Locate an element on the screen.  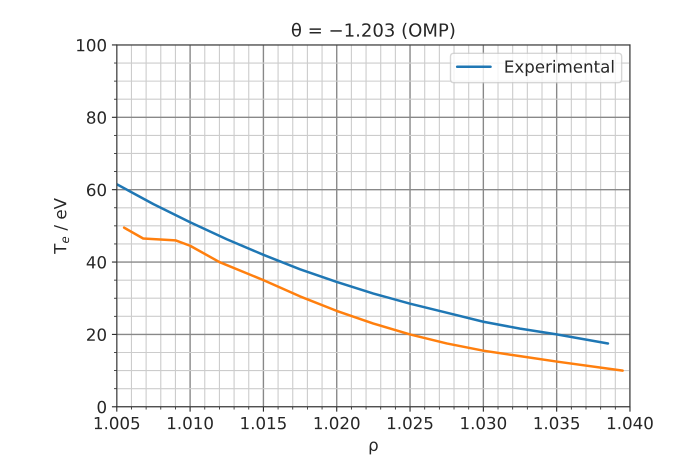
x-tick-label: 1.025 is located at coordinates (410, 423).